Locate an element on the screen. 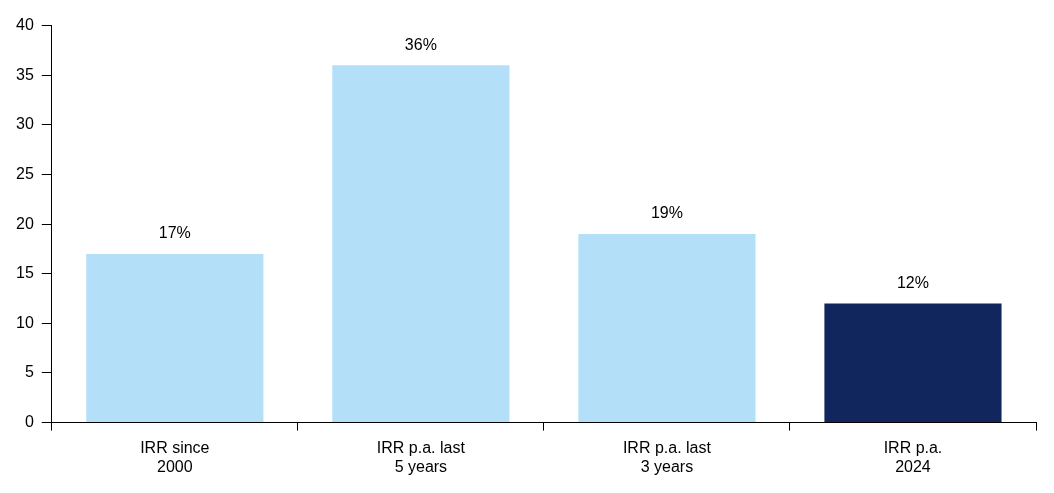 The image size is (1054, 493). y-tick-label: 25 is located at coordinates (25, 173).